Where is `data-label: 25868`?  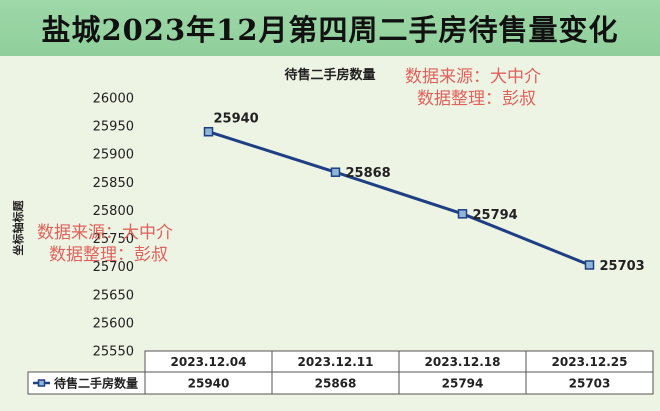
data-label: 25868 is located at coordinates (368, 173).